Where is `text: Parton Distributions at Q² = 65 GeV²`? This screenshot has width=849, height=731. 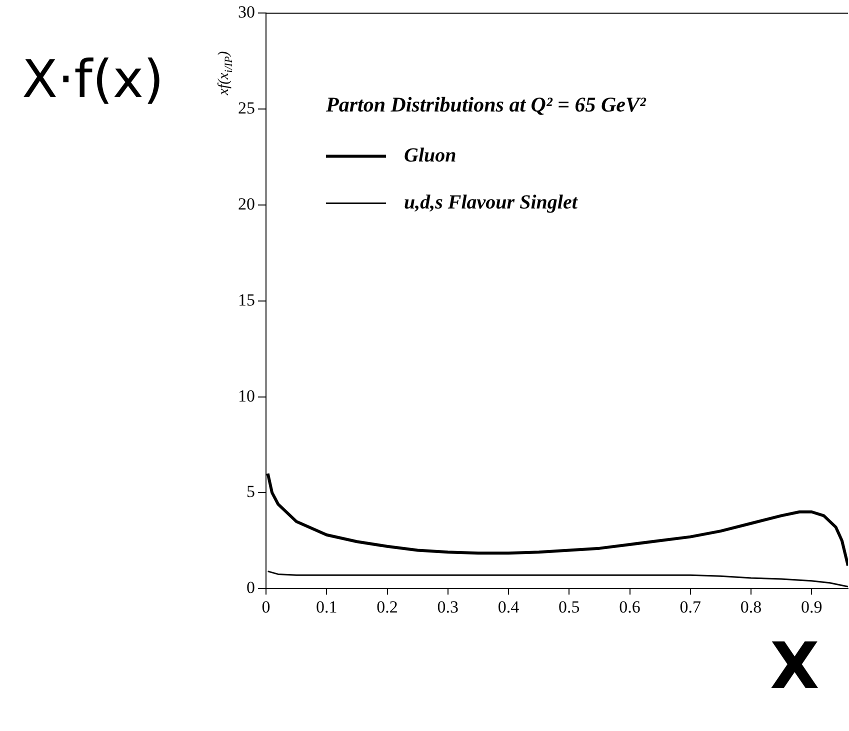 text: Parton Distributions at Q² = 65 GeV² is located at coordinates (485, 104).